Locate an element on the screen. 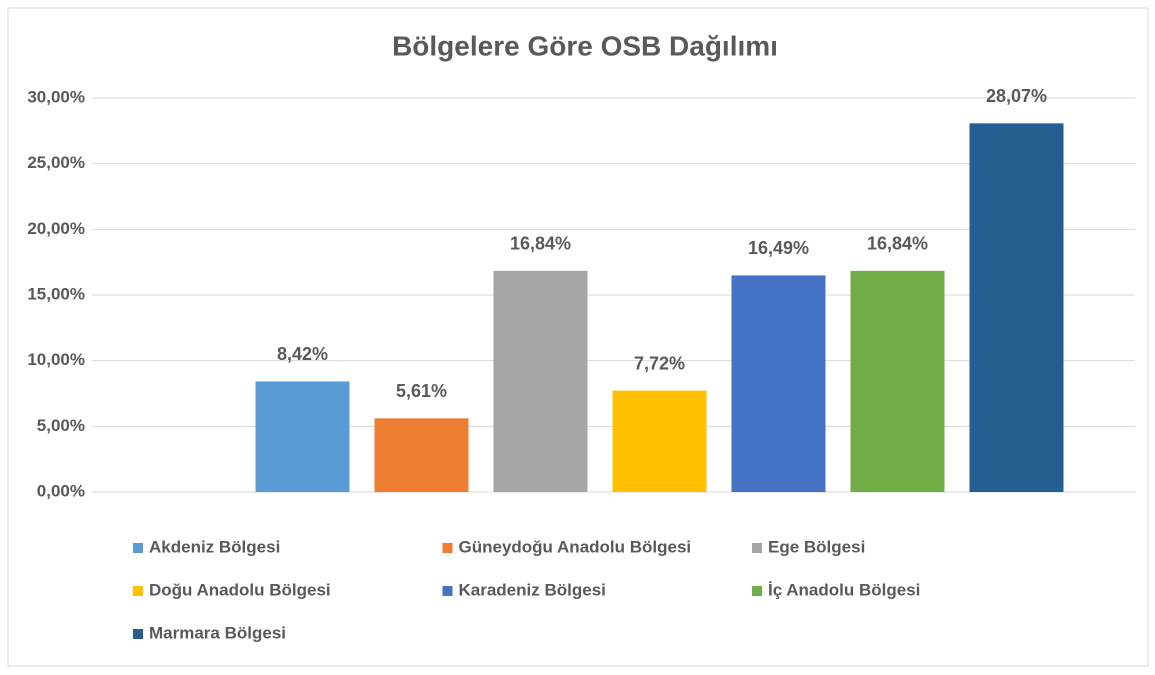 The image size is (1155, 675). legend-label: İç Anadolu Bölgesi is located at coordinates (844, 589).